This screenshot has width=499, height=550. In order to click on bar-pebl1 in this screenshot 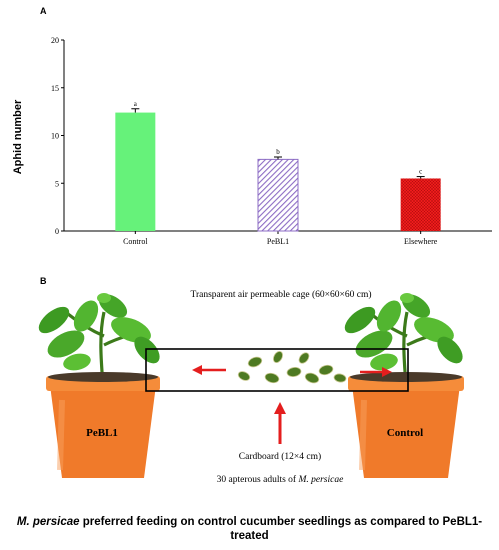, I will do `click(278, 195)`.